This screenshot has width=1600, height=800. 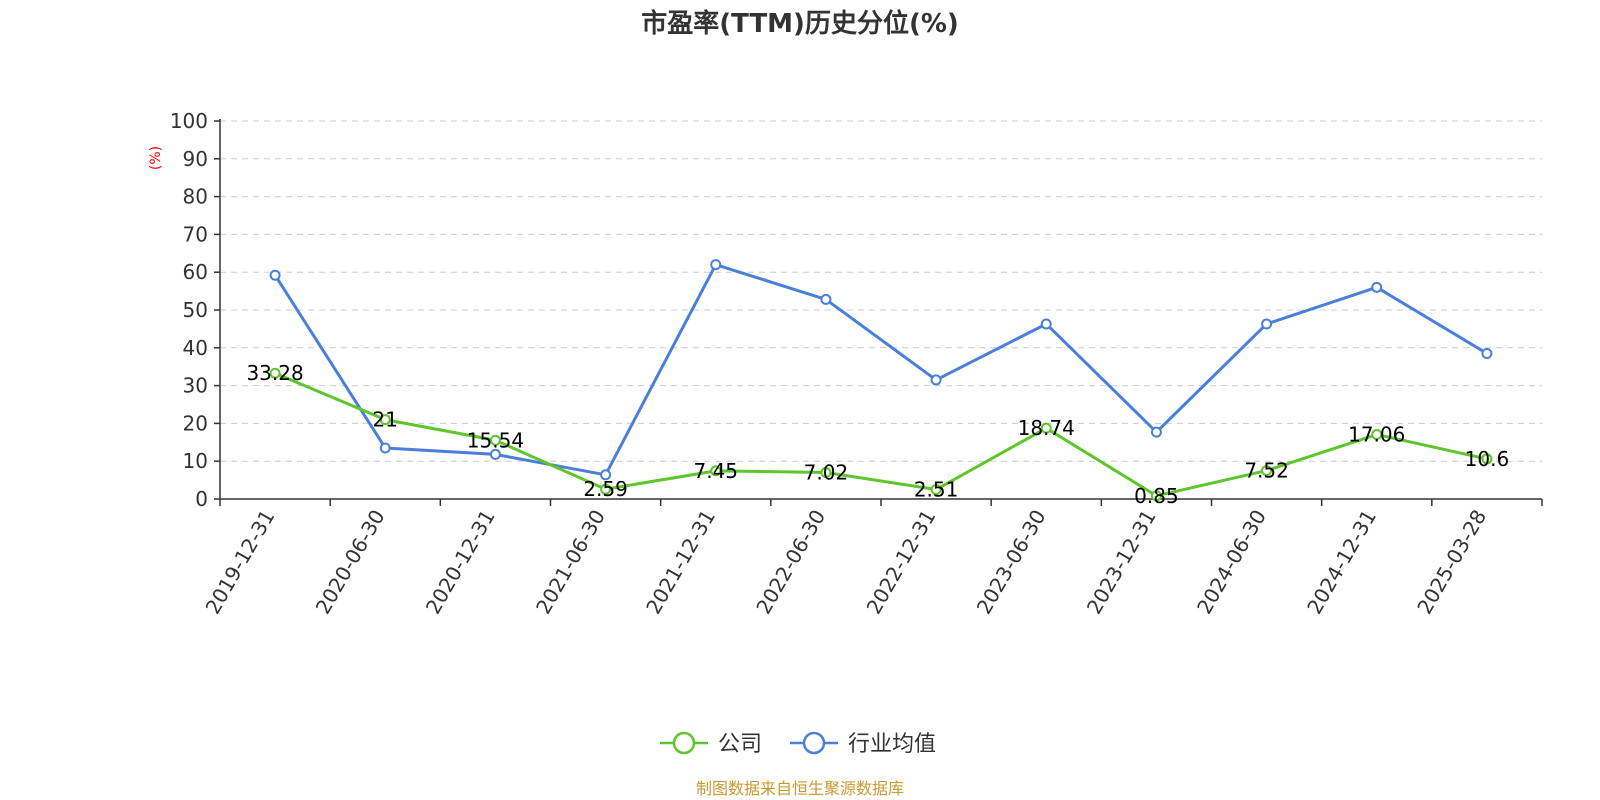 I want to click on data-label: 18.74, so click(x=1046, y=428).